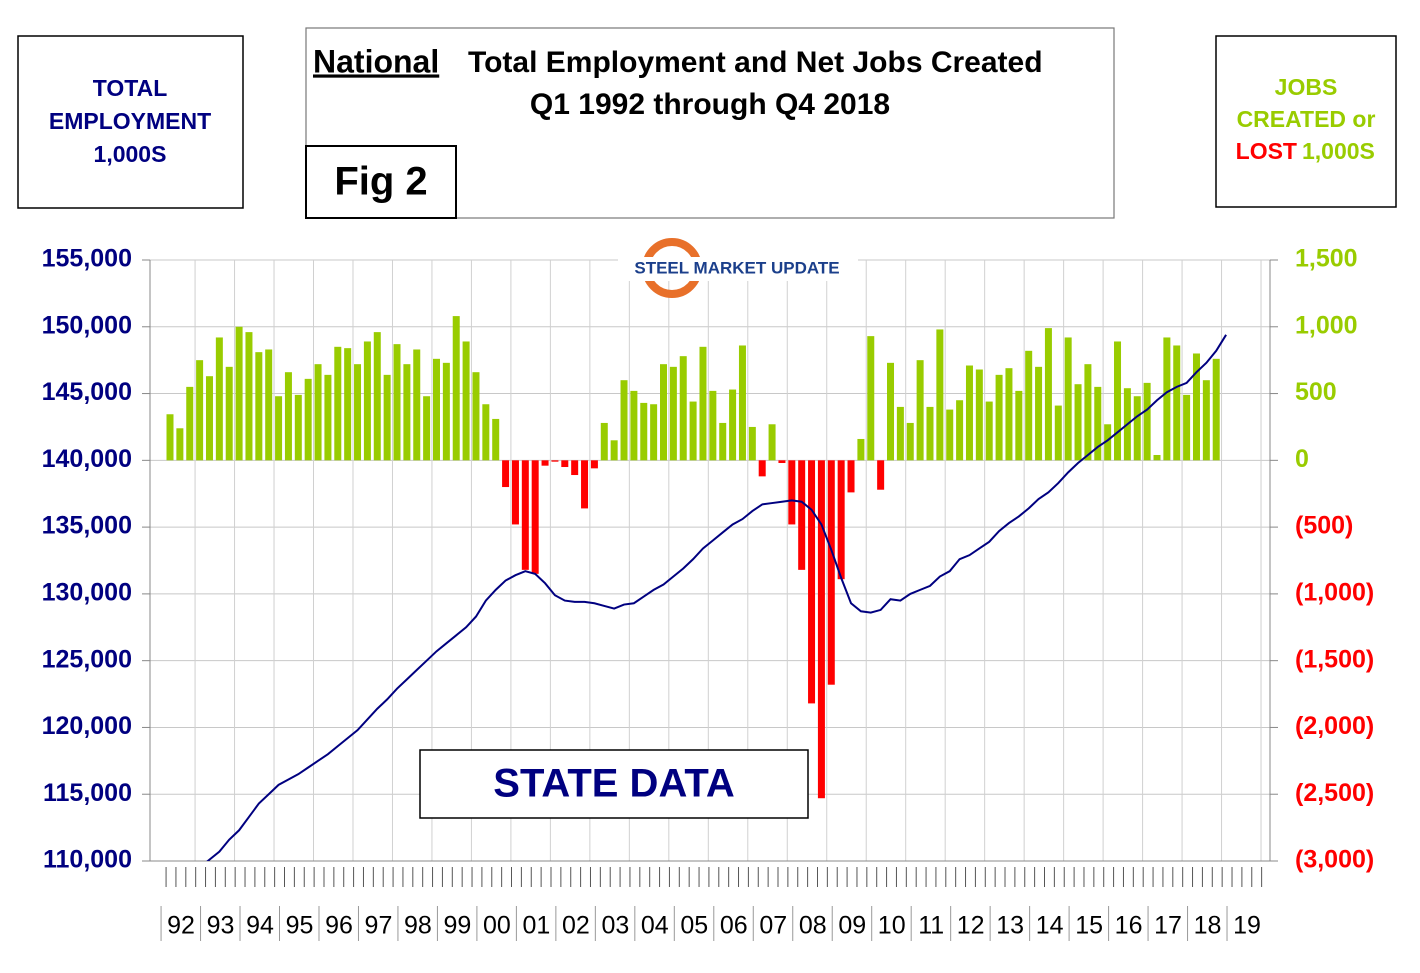  What do you see at coordinates (1326, 325) in the screenshot?
I see `y2-tick-label: 1,000` at bounding box center [1326, 325].